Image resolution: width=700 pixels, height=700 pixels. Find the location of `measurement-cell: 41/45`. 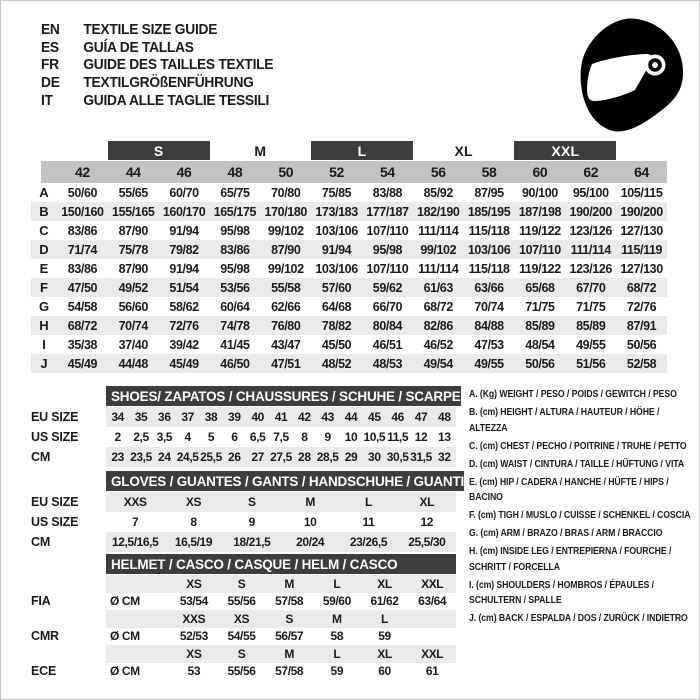

measurement-cell: 41/45 is located at coordinates (235, 344).